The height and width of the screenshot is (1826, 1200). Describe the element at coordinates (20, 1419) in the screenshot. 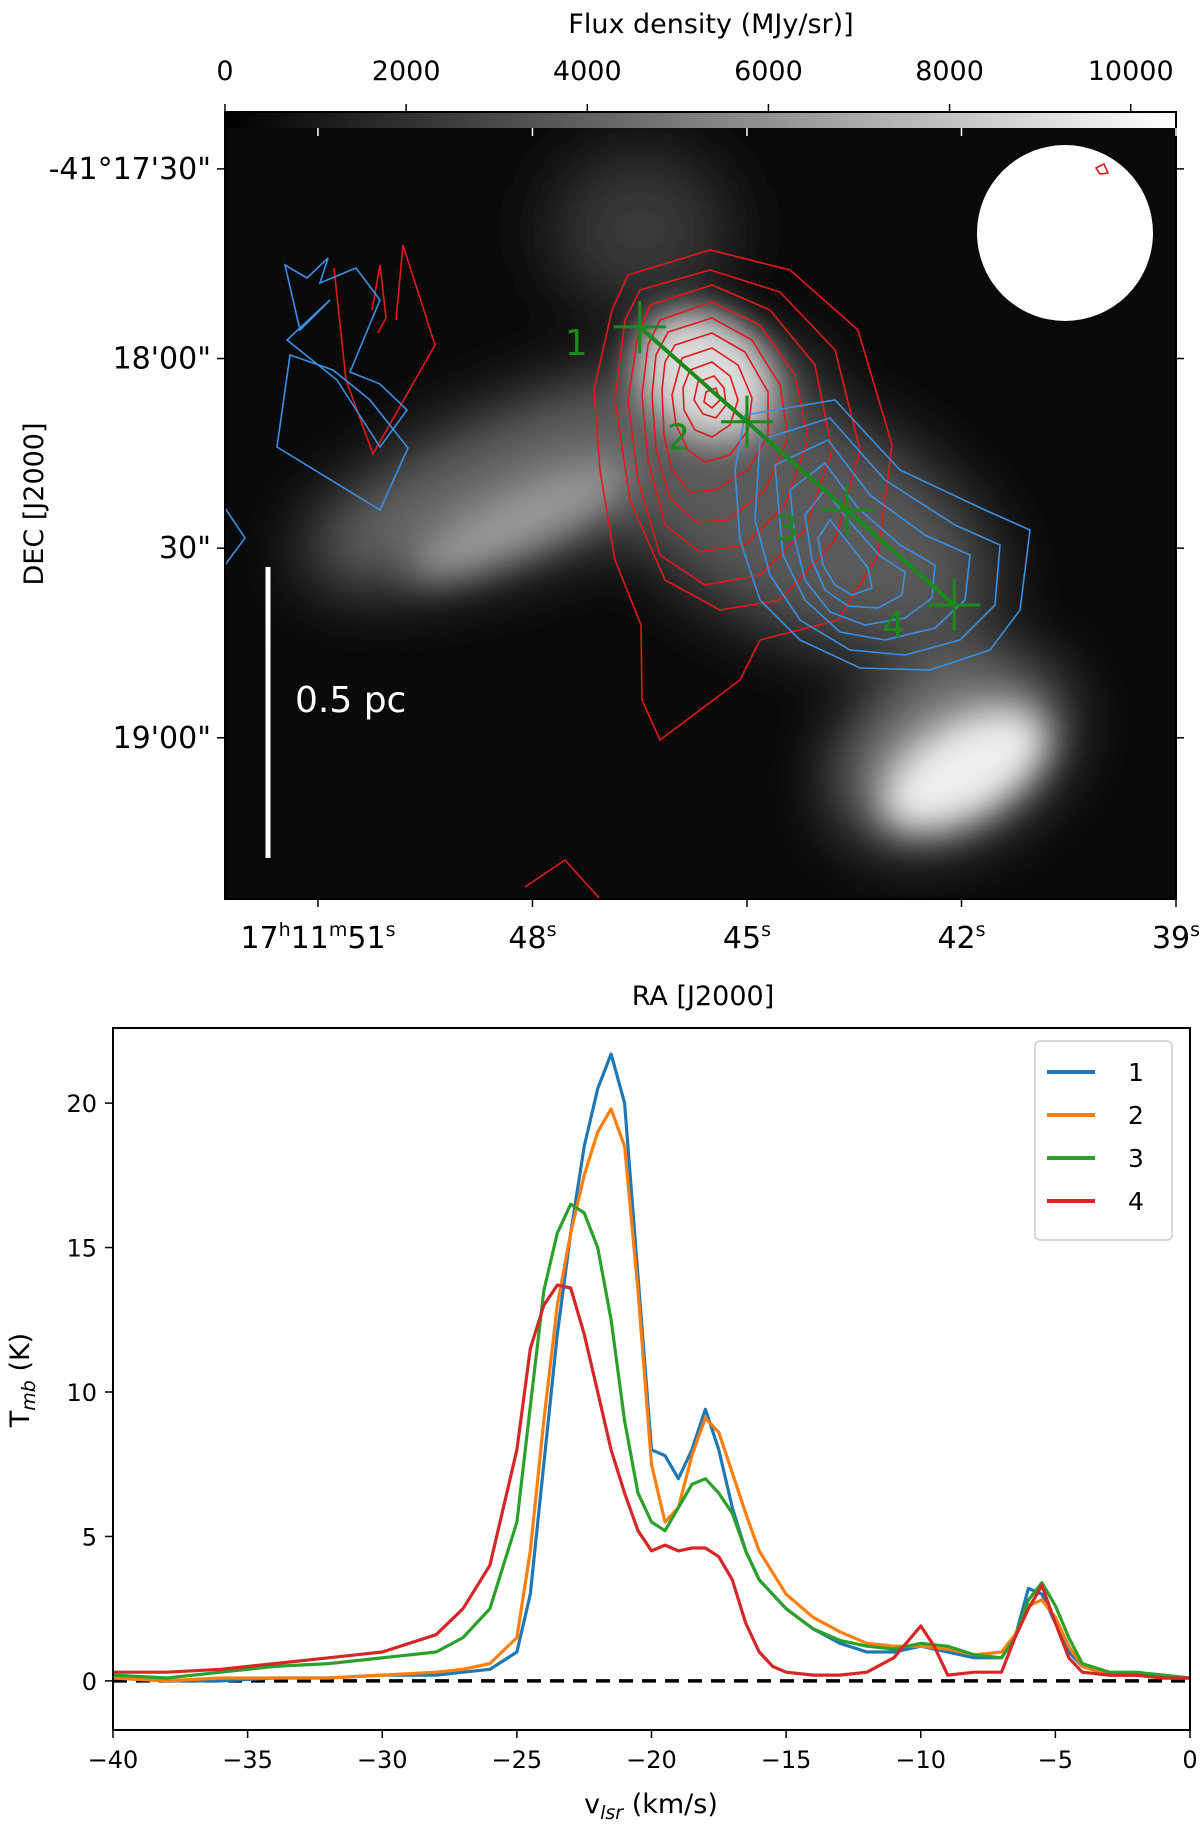

I see `temperature-axis-label-main: T` at that location.